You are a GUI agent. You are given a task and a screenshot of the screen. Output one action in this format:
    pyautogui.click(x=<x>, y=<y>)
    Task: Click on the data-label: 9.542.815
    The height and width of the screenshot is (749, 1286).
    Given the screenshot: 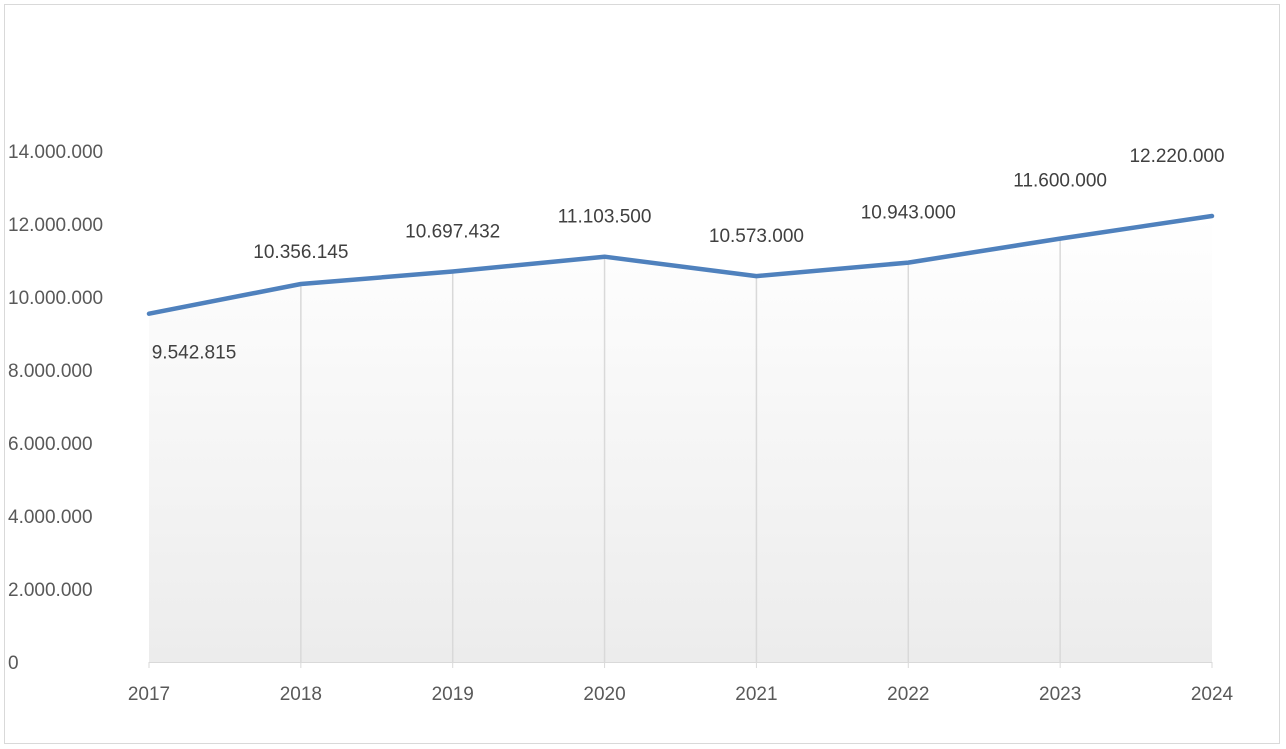 What is the action you would take?
    pyautogui.click(x=194, y=353)
    